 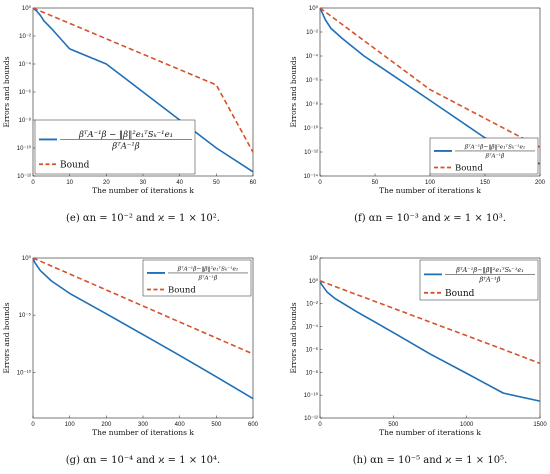 I want to click on panel-caption: (g) αn = 10⁻⁴ and ϰ = 1 × 10⁴., so click(x=143, y=460).